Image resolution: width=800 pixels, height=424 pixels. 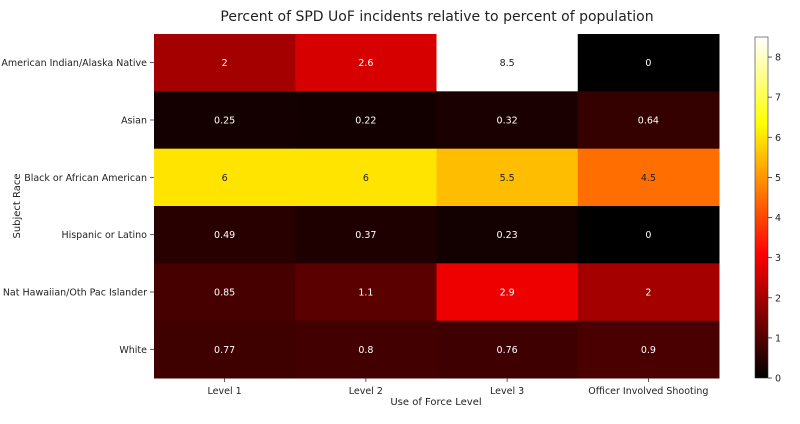 I want to click on x-tick-label: Level 3, so click(x=507, y=391).